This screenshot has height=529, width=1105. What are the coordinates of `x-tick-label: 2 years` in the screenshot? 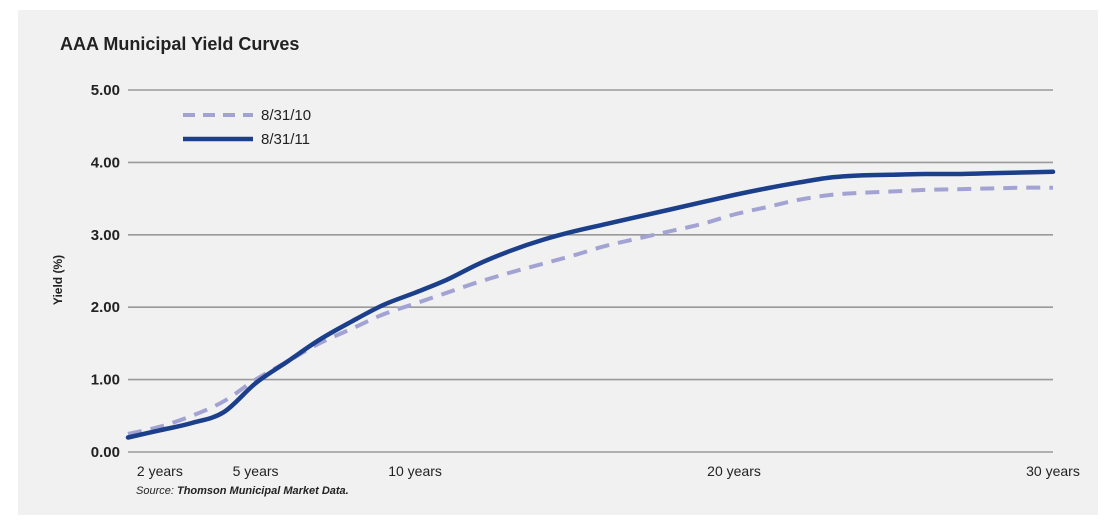 It's located at (160, 471).